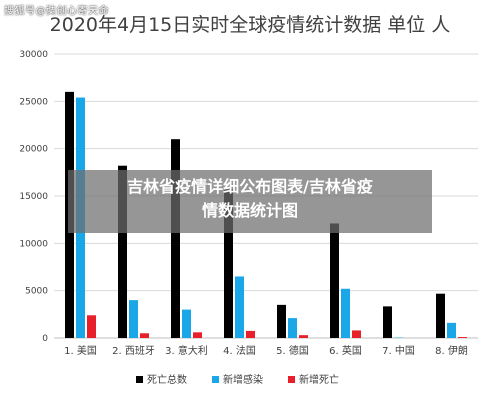 The image size is (500, 404). I want to click on legend-label: 新增感染, so click(243, 379).